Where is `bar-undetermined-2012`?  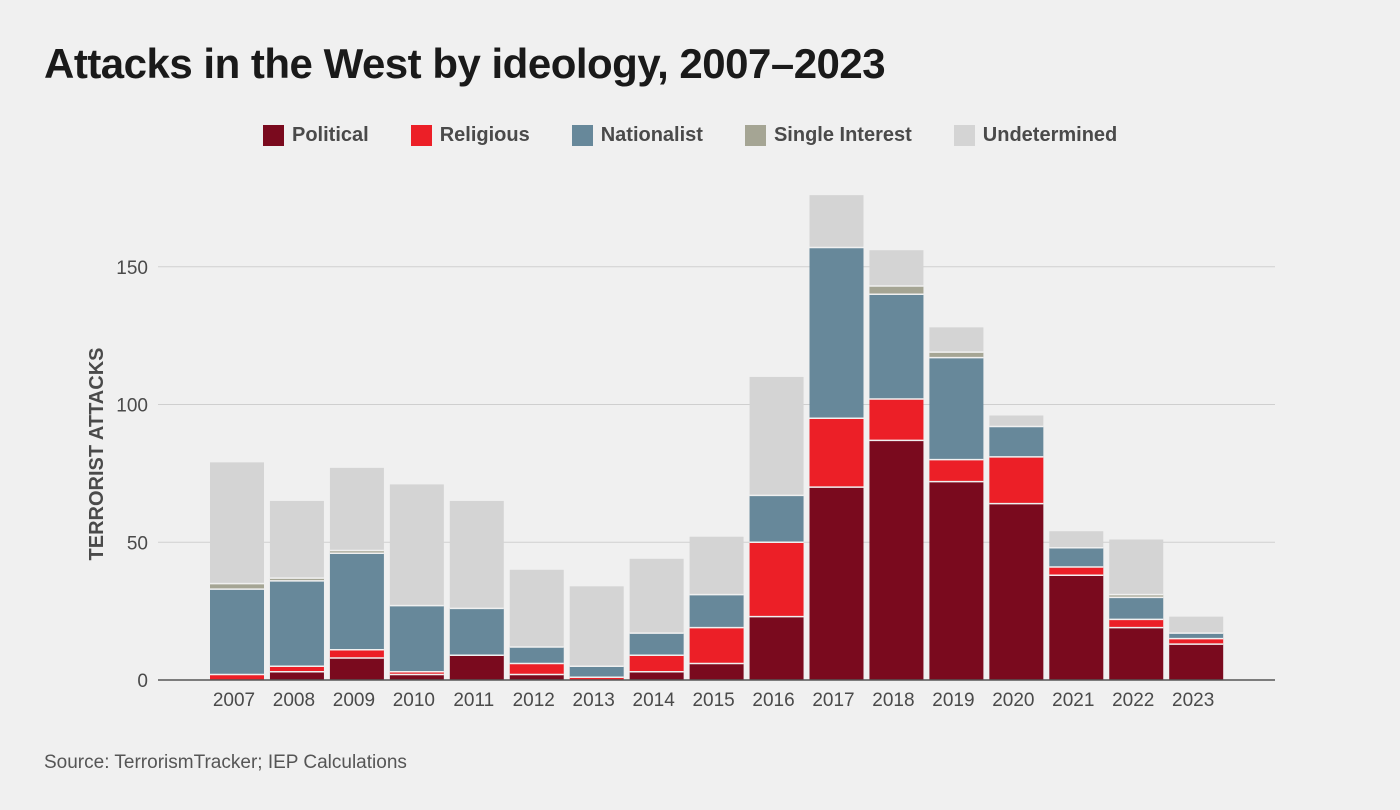
bar-undetermined-2012 is located at coordinates (536, 608).